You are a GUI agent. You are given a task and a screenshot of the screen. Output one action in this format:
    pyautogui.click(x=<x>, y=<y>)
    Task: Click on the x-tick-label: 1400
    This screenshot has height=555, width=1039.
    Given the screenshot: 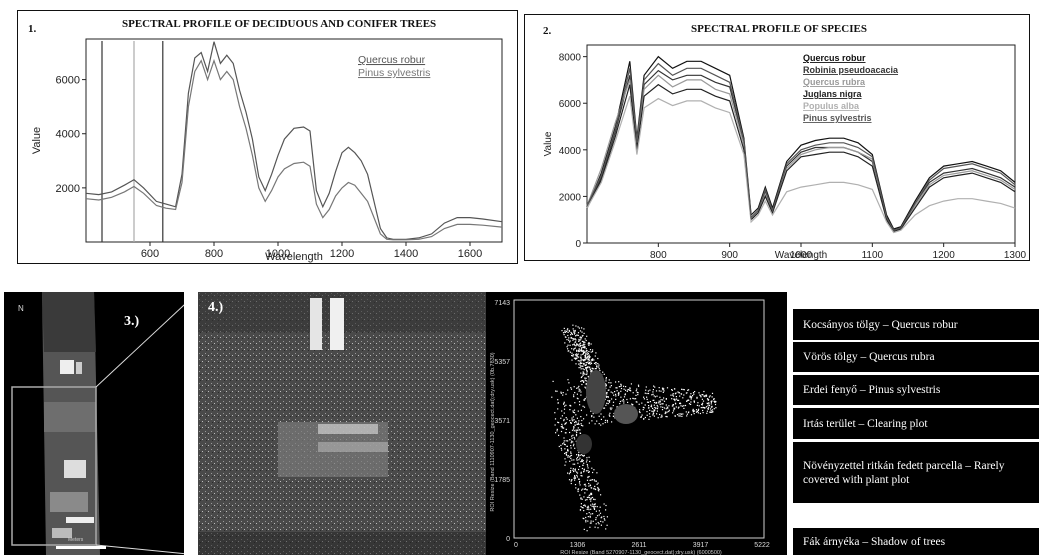 What is the action you would take?
    pyautogui.click(x=406, y=254)
    